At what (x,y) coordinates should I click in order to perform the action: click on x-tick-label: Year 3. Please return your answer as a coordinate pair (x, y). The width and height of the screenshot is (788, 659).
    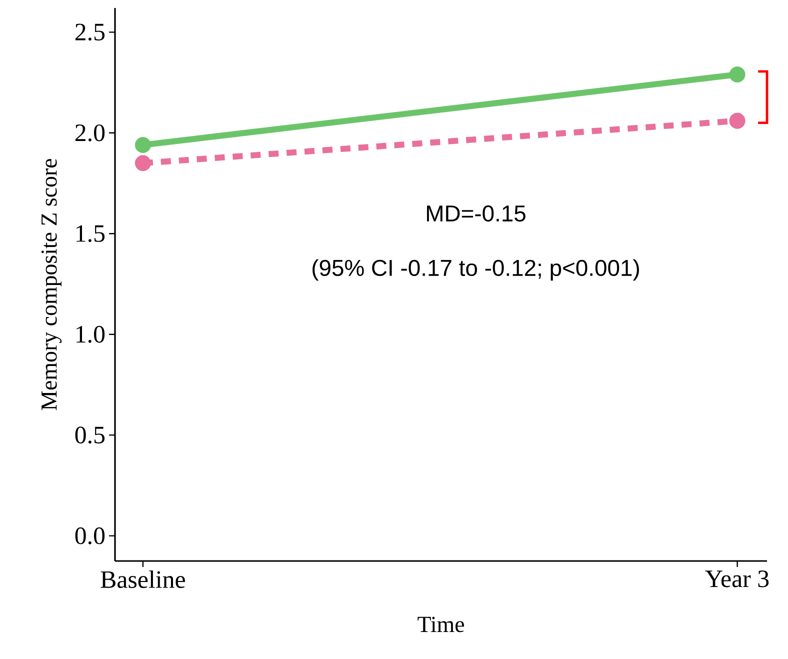
    Looking at the image, I should click on (737, 579).